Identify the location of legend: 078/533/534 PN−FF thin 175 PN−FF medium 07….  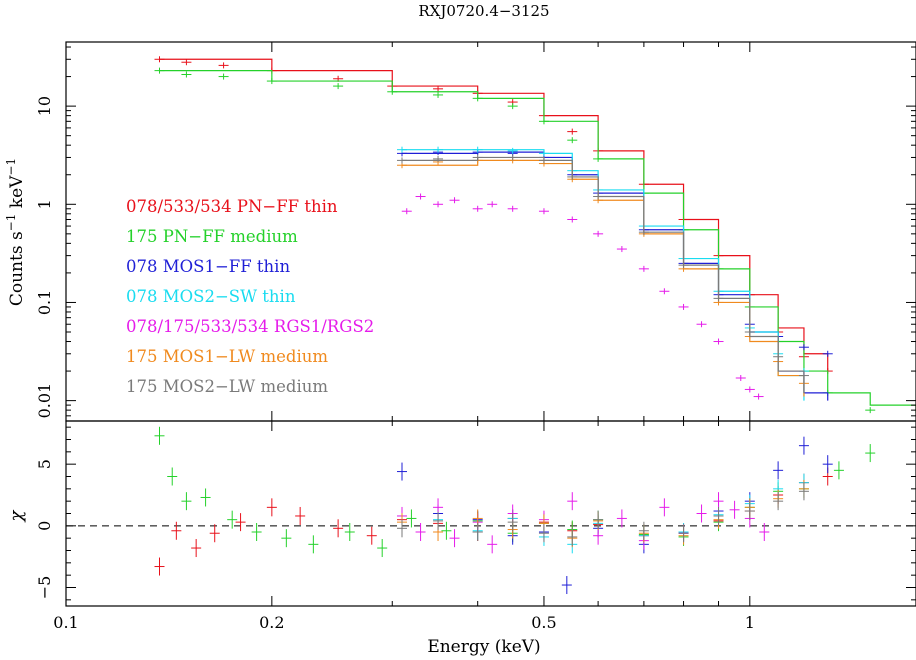
(250, 296).